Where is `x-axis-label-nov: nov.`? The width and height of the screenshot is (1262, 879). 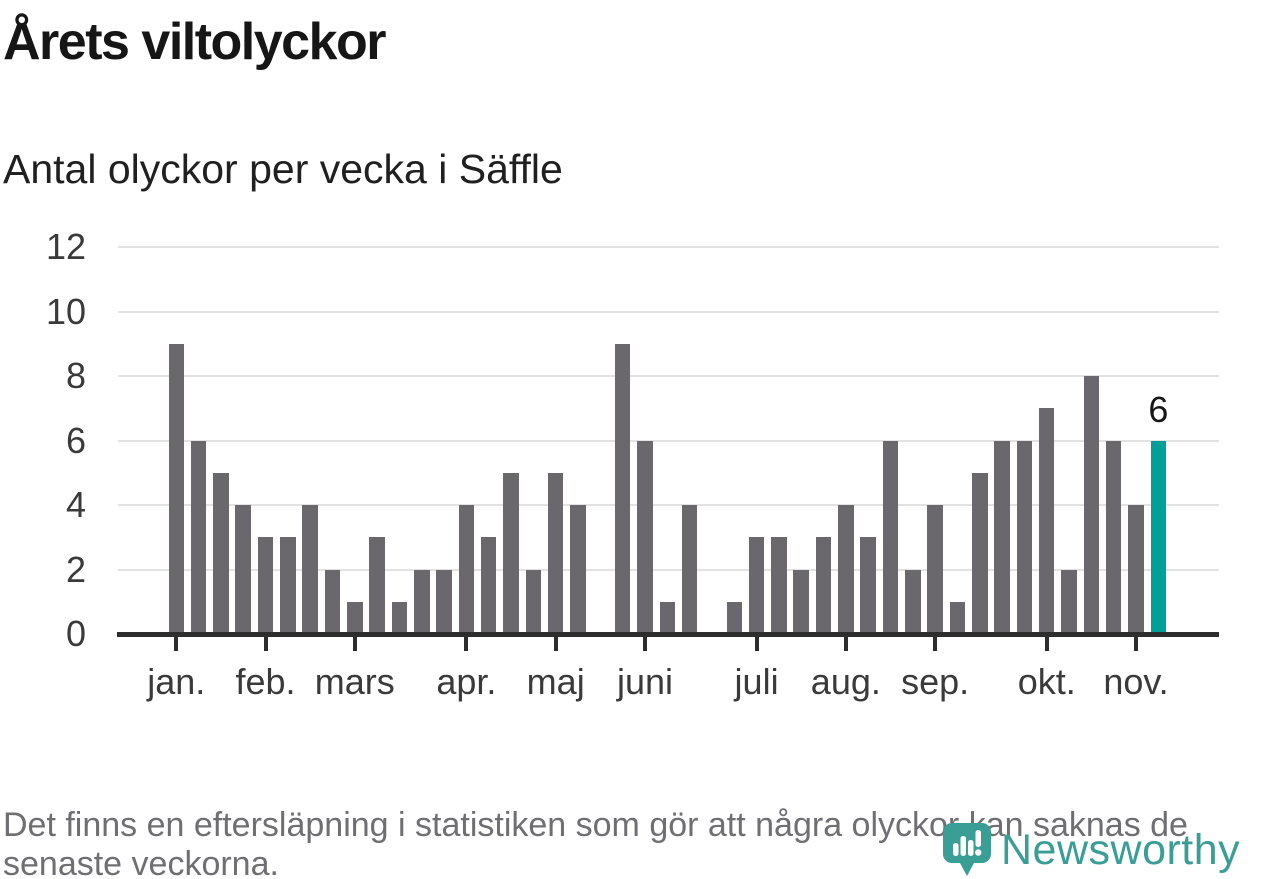
x-axis-label-nov: nov. is located at coordinates (1136, 681).